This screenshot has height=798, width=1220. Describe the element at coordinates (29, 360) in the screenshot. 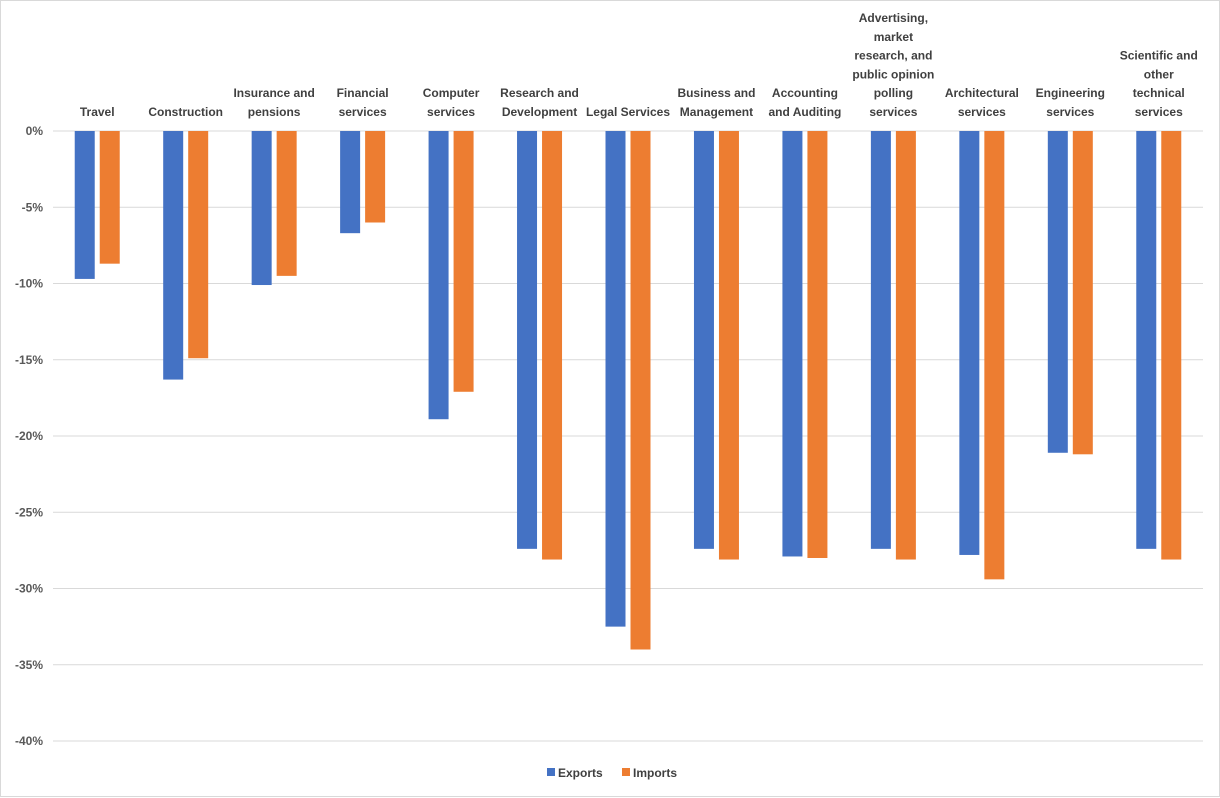

I see `y-tick-label: -15%` at that location.